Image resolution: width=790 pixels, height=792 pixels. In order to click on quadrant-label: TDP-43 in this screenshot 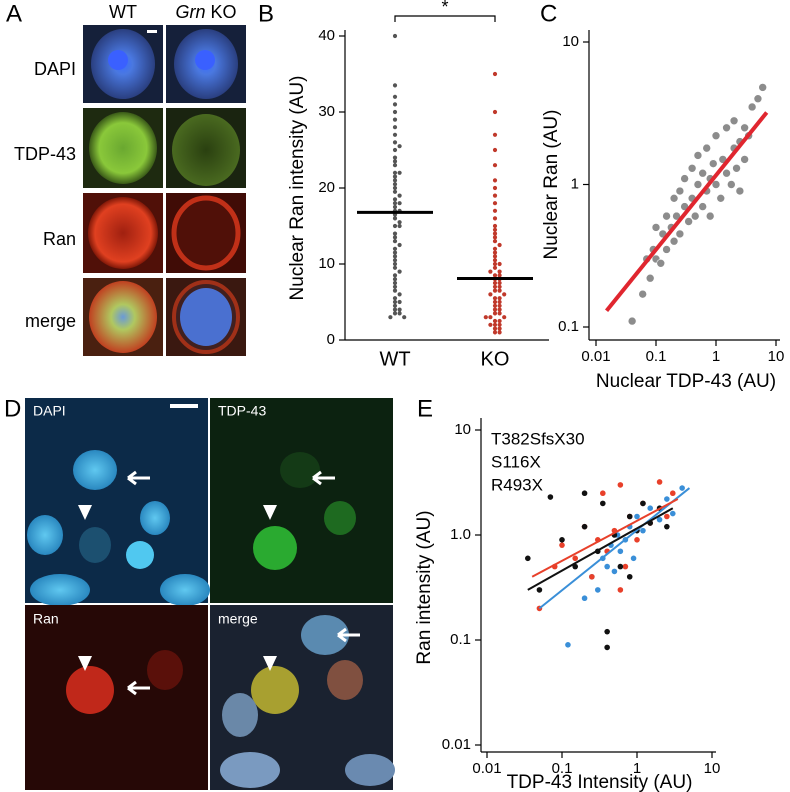, I will do `click(242, 411)`.